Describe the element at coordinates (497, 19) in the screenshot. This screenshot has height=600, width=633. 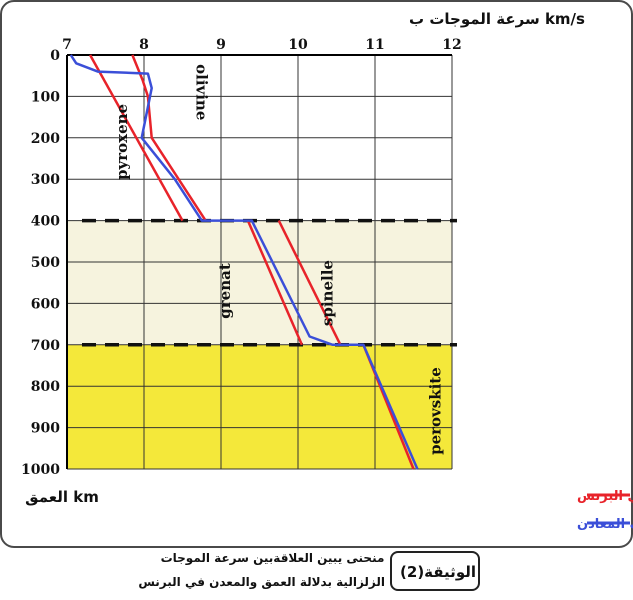
I see `x-axis-title: سرعة الموجات ب km/s` at that location.